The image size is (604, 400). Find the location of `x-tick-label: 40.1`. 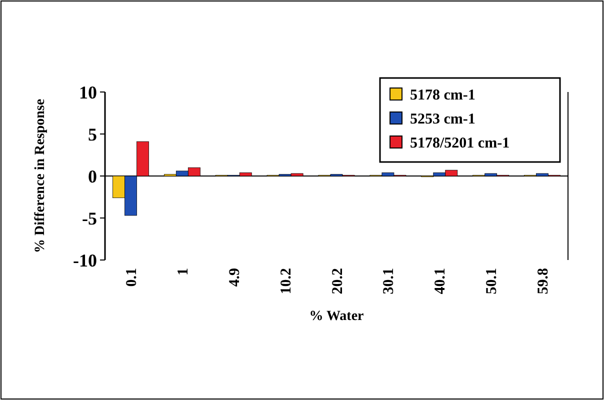

x-tick-label: 40.1 is located at coordinates (440, 281).